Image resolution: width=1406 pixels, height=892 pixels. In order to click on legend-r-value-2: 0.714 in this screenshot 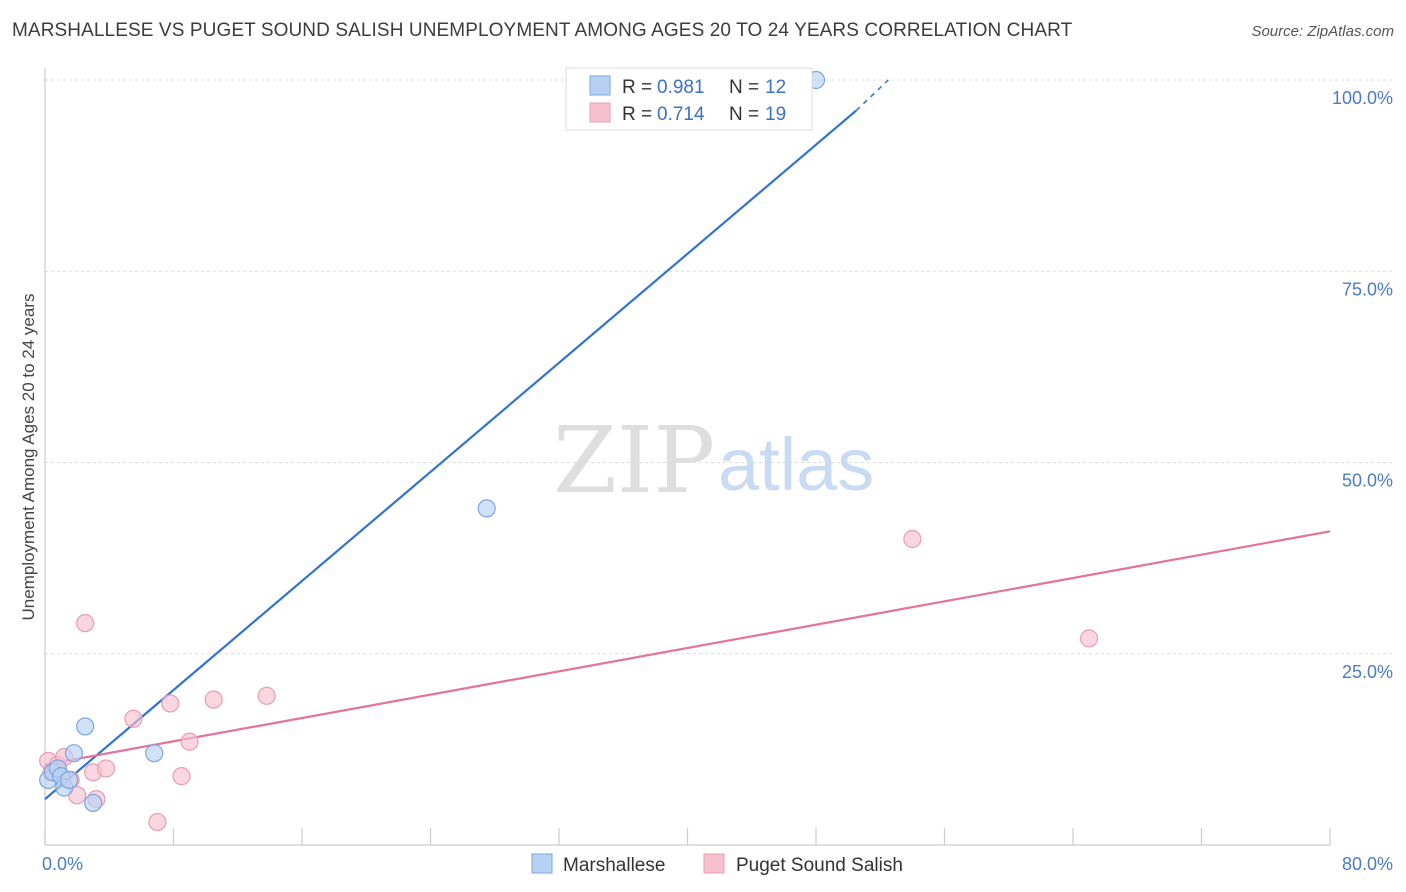, I will do `click(681, 114)`.